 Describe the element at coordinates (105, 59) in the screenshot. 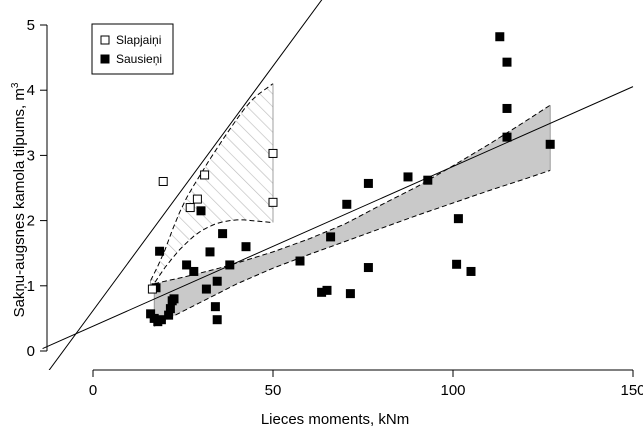

I see `legend-marker-filled-square` at that location.